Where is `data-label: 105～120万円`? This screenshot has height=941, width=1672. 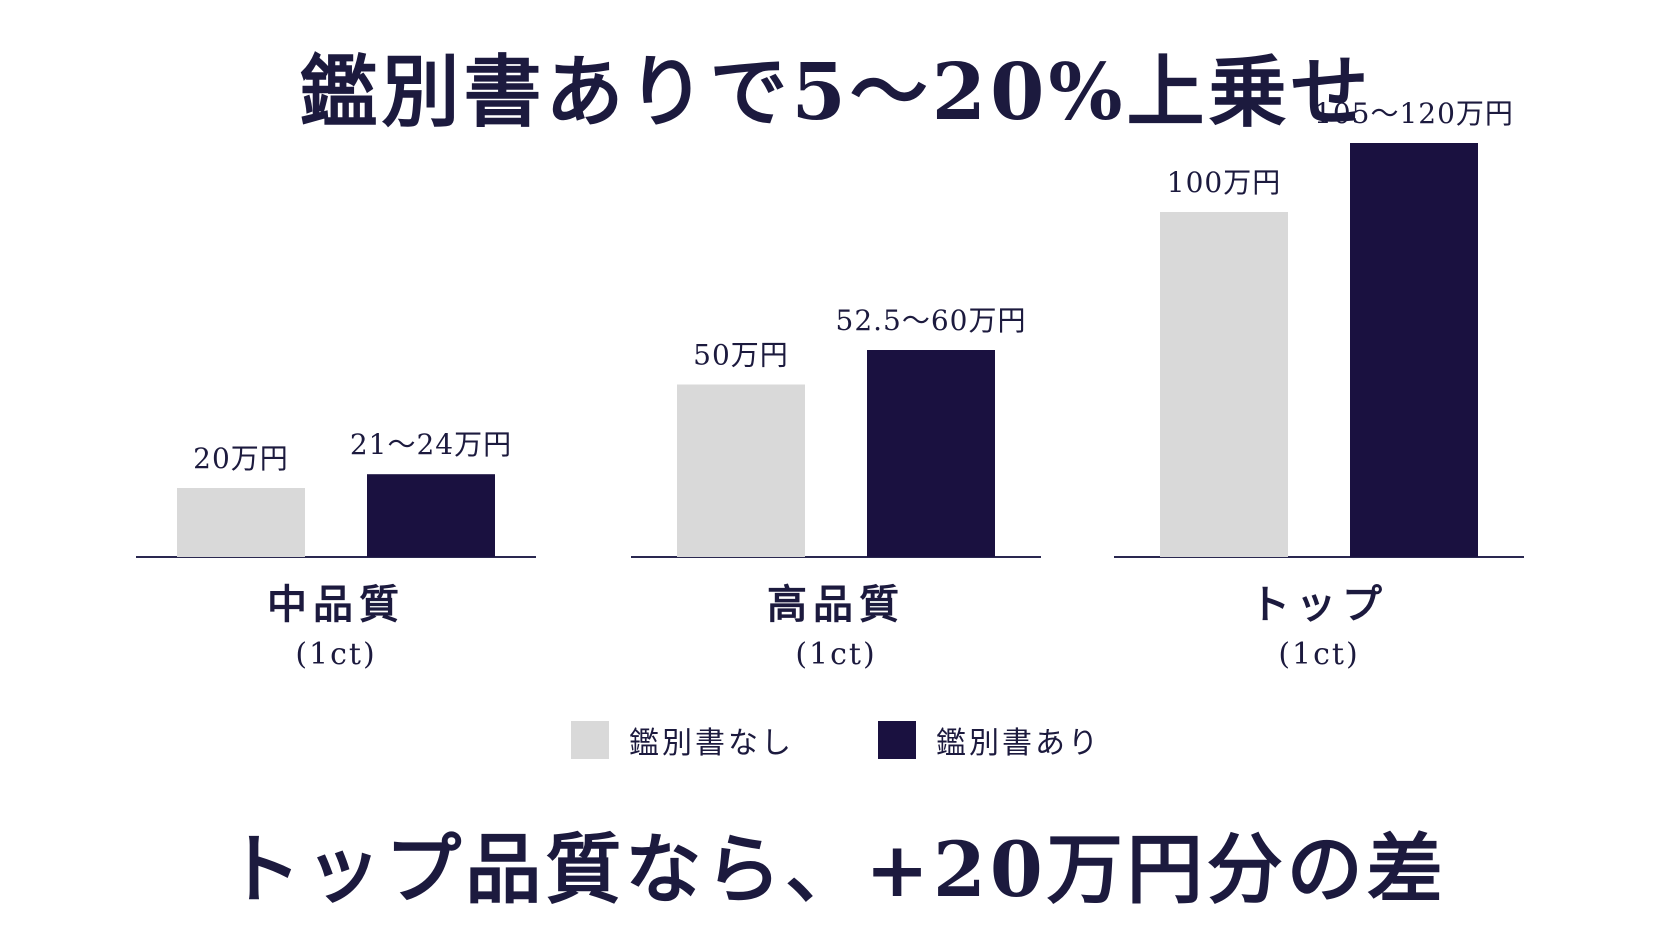
data-label: 105～120万円 is located at coordinates (1414, 113).